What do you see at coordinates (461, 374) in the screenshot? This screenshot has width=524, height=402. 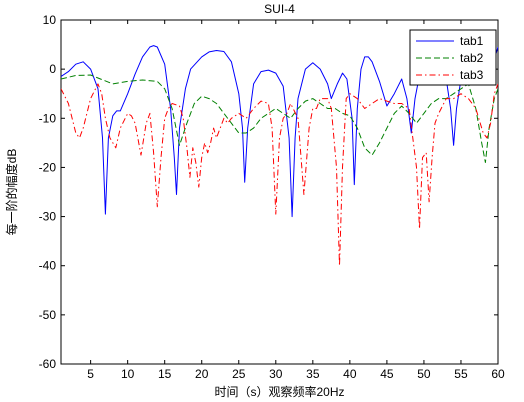 I see `x-tick-label: 55` at bounding box center [461, 374].